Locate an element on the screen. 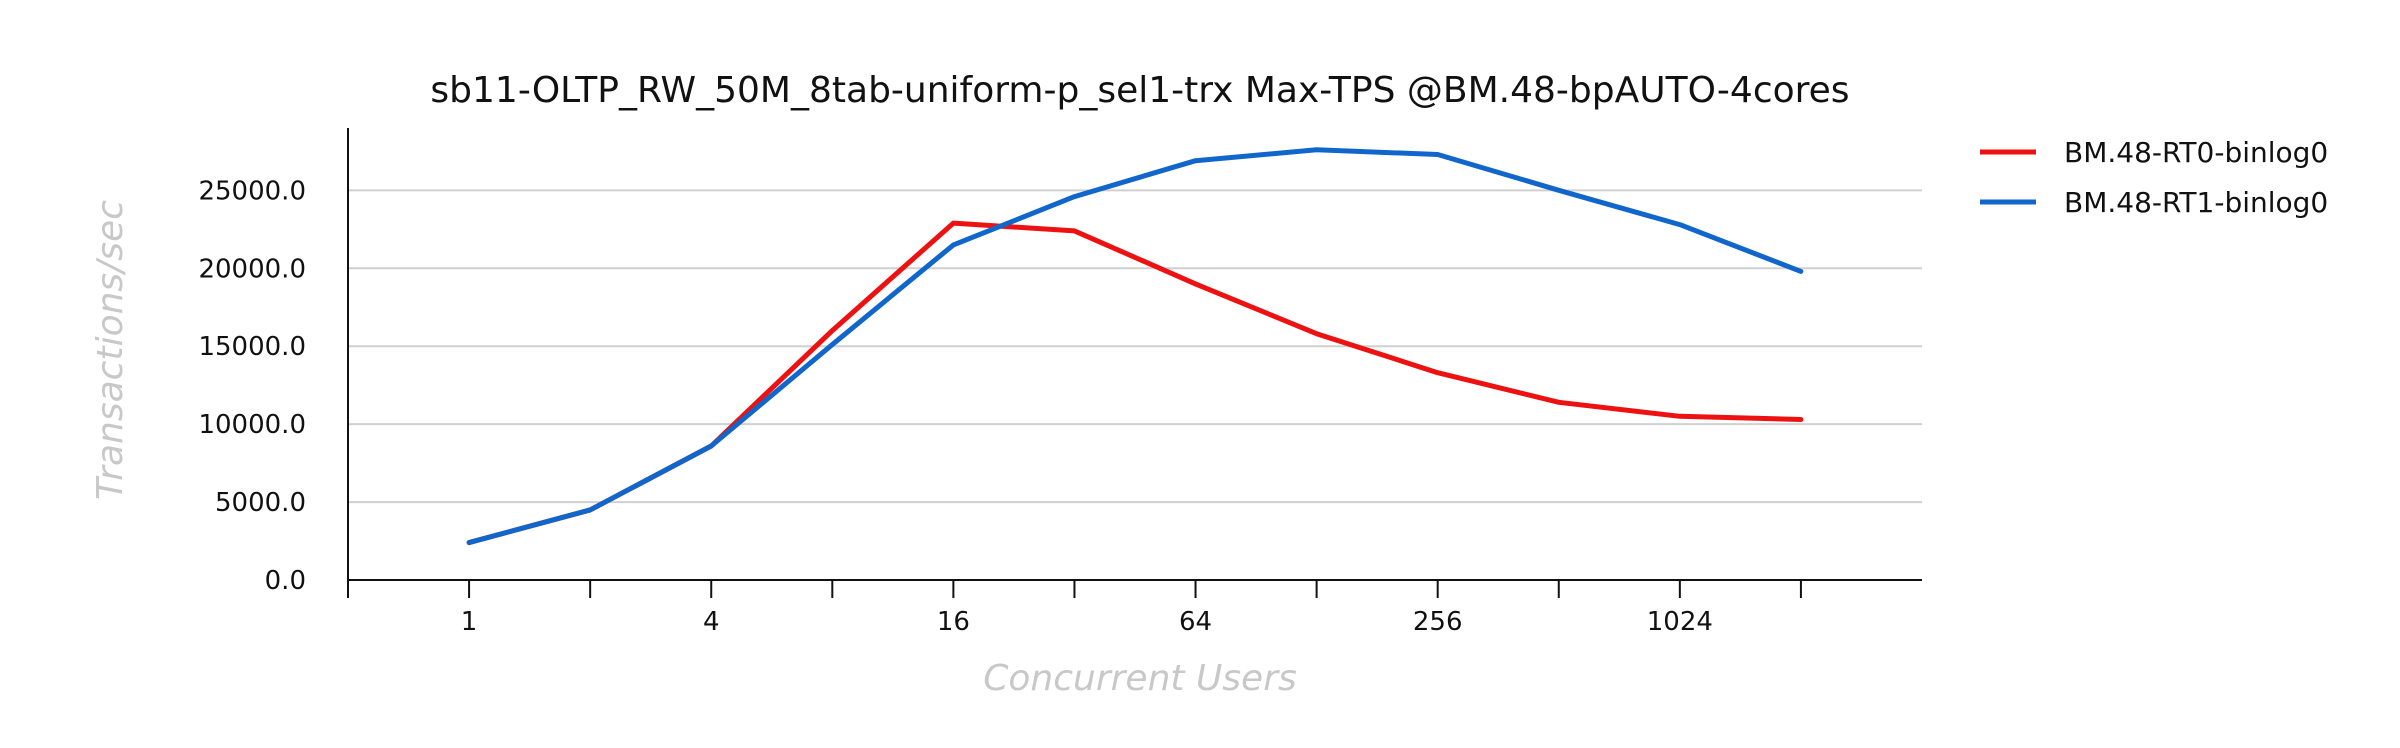  x-tick-label: 64 is located at coordinates (1195, 622).